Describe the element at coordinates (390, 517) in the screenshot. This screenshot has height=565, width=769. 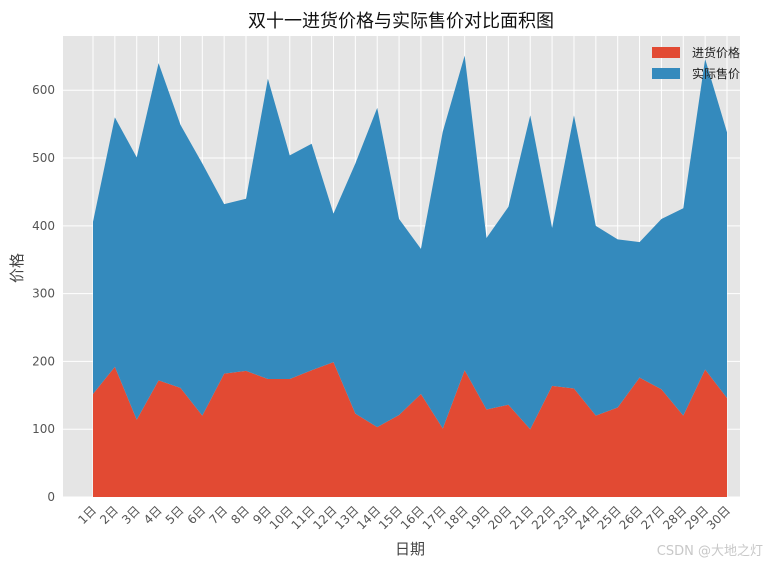
I see `x-tick-label: 15日` at that location.